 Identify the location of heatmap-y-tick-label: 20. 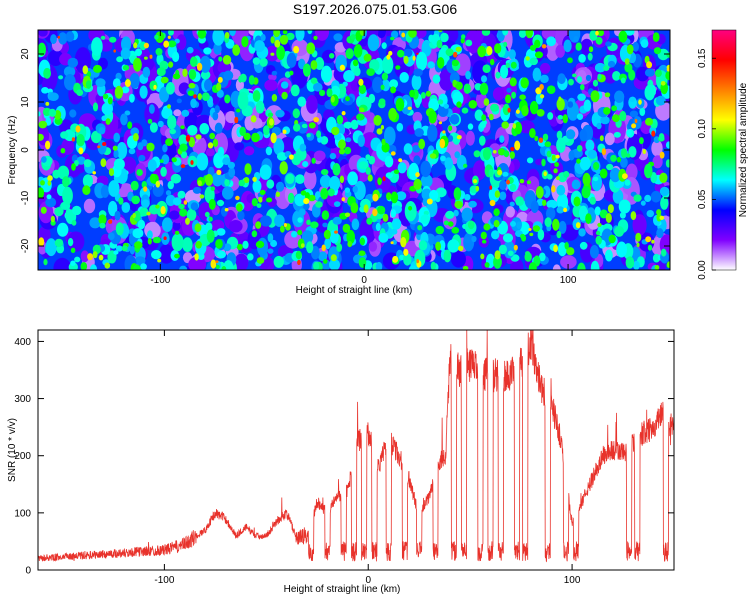
(25, 54).